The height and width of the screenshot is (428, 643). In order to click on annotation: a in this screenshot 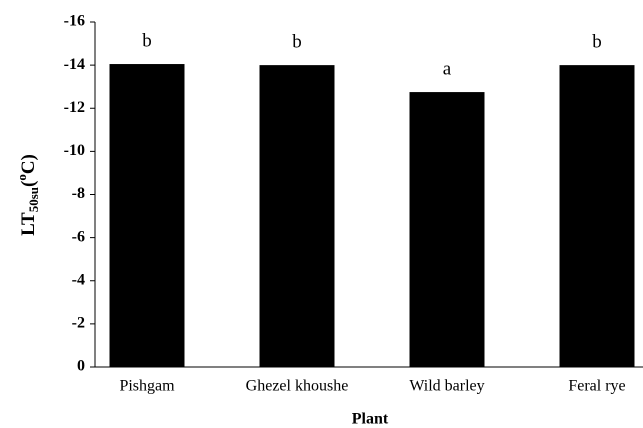, I will do `click(447, 68)`.